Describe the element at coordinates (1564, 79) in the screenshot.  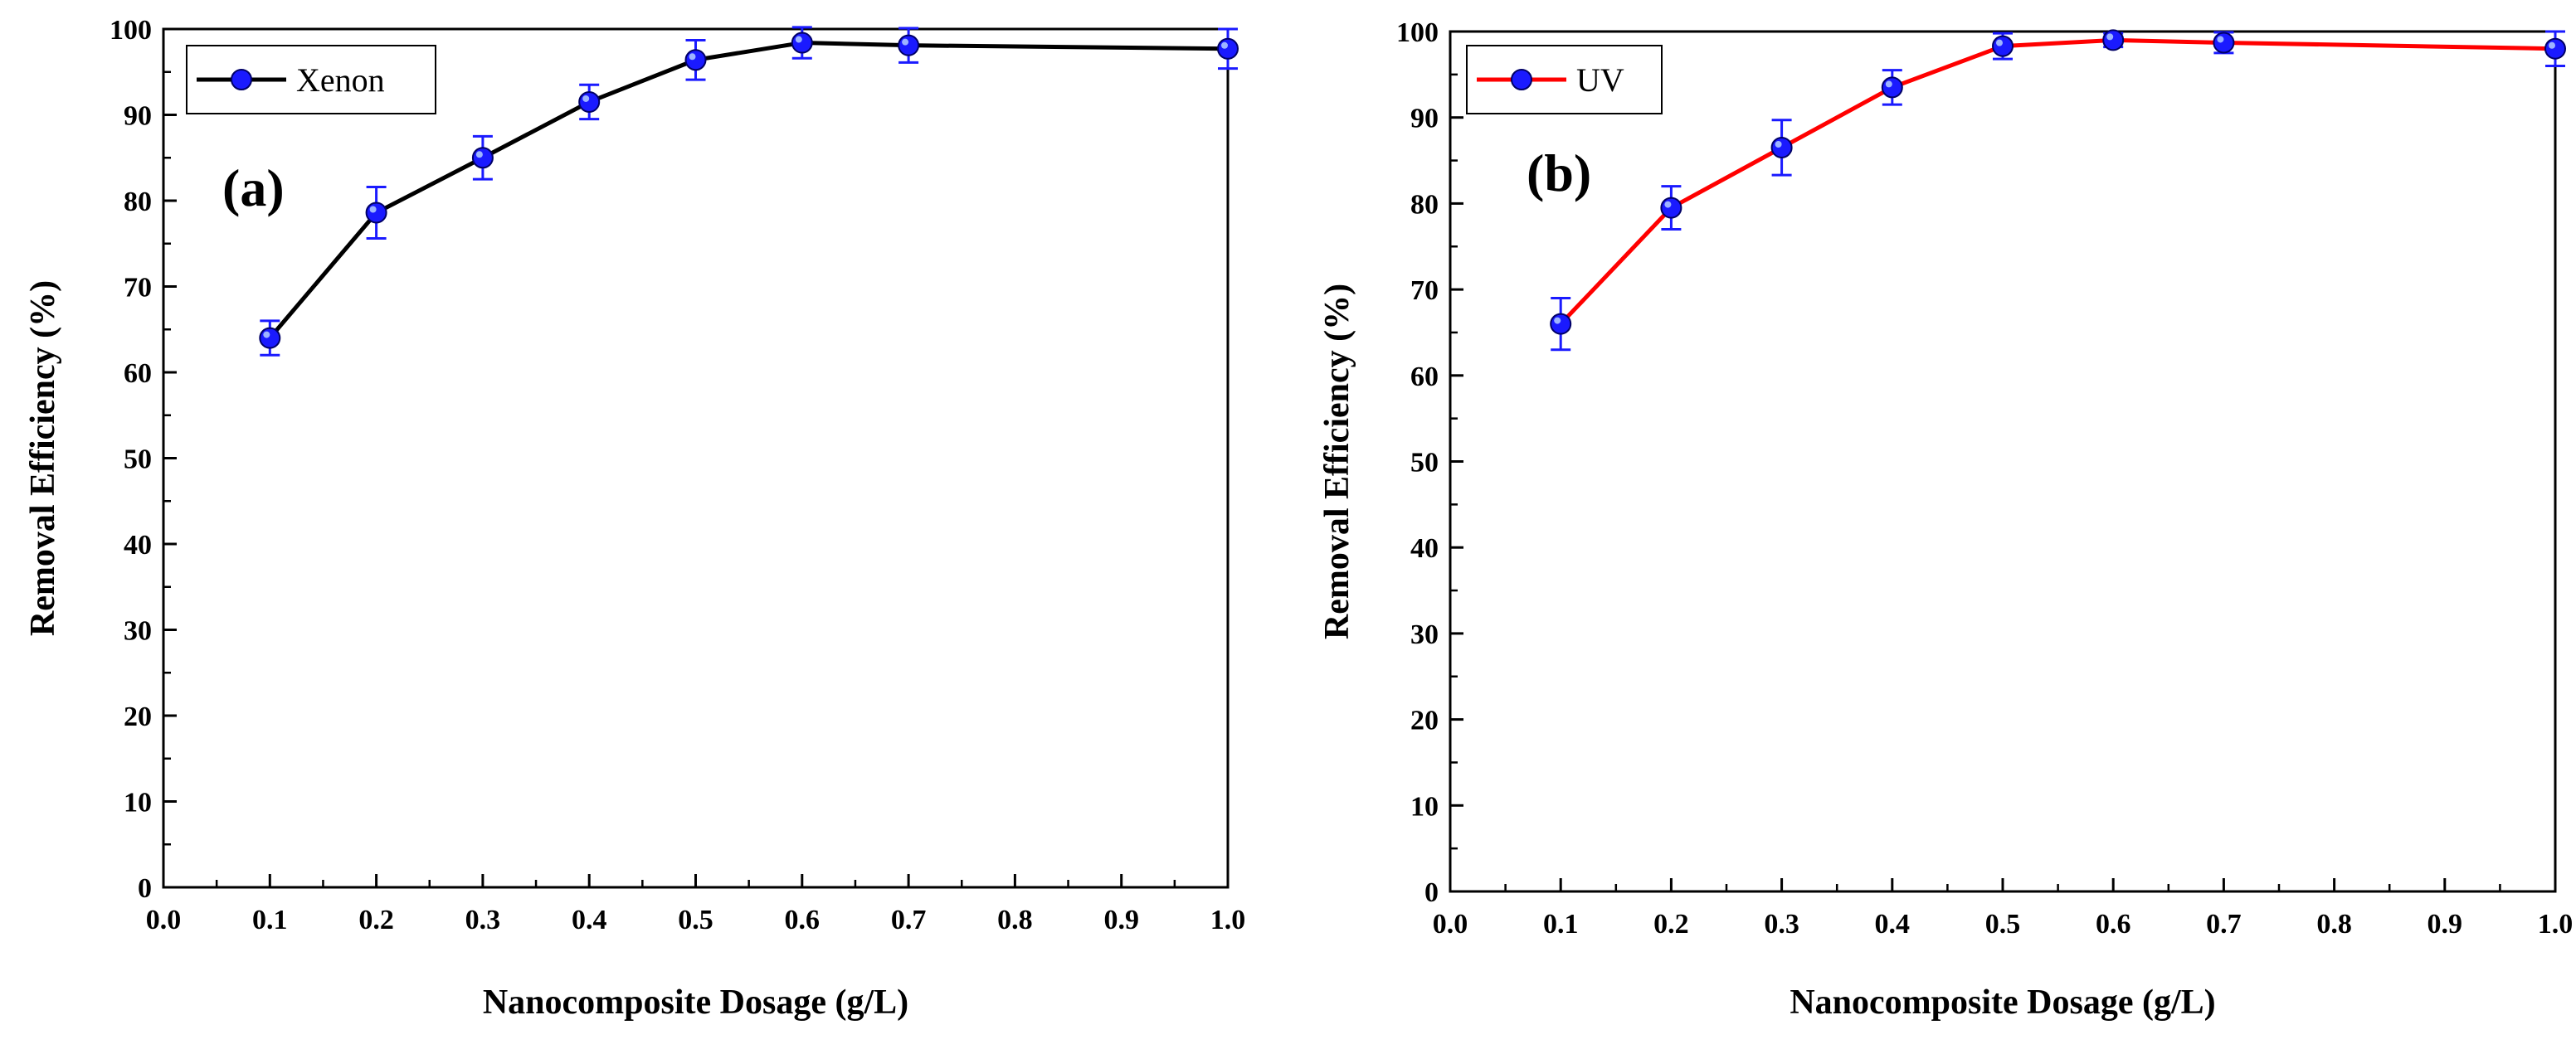
I see `legend: UV` at that location.